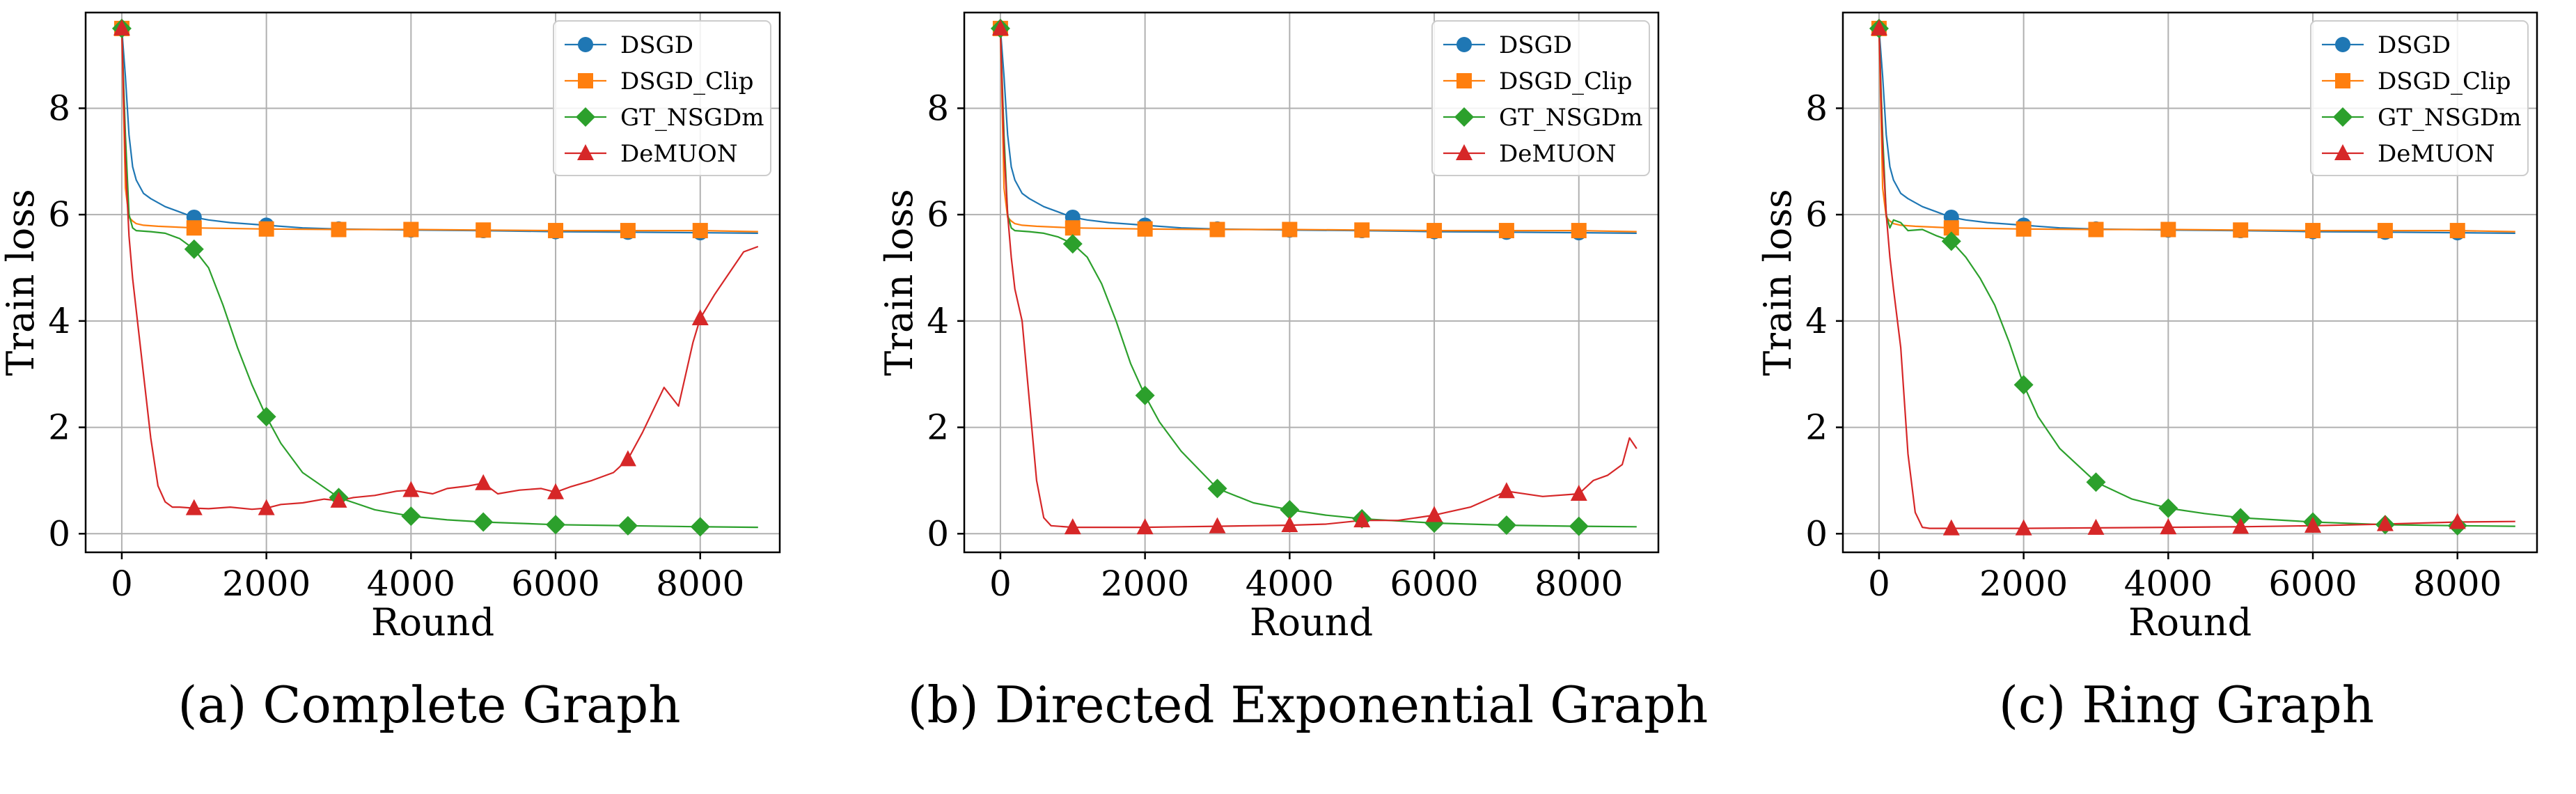 The height and width of the screenshot is (794, 2576). What do you see at coordinates (687, 81) in the screenshot?
I see `legend-label-dsgd-clip: DSGD_Clip` at bounding box center [687, 81].